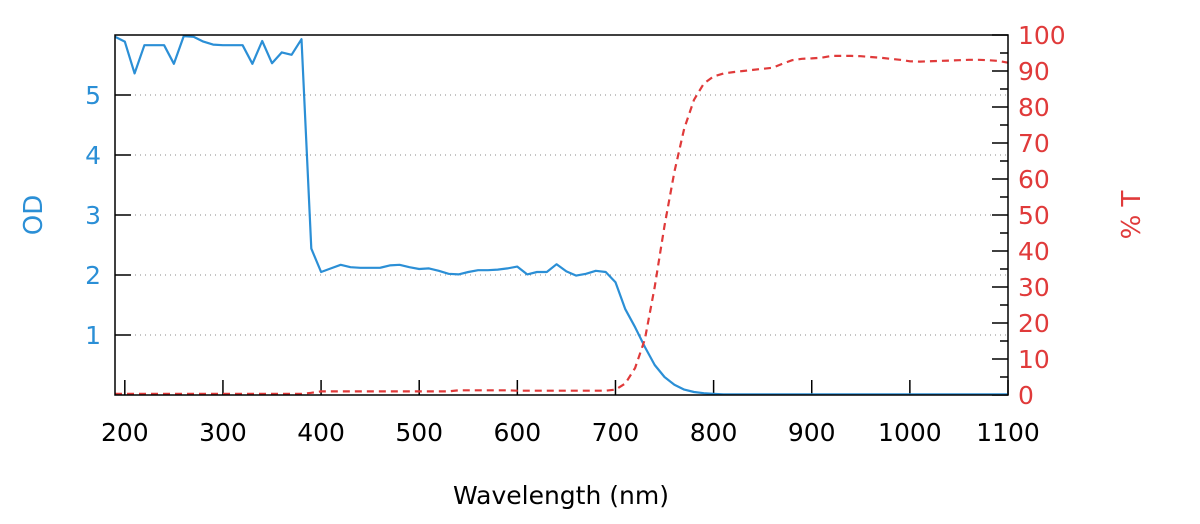  I want to click on right-tick-label: 0, so click(1026, 395).